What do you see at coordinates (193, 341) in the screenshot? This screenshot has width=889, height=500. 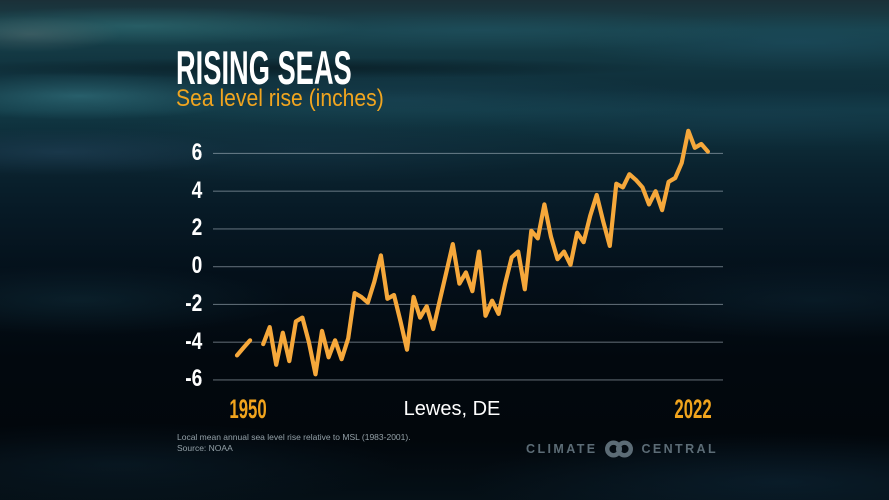 I see `y-tick-label: -4` at bounding box center [193, 341].